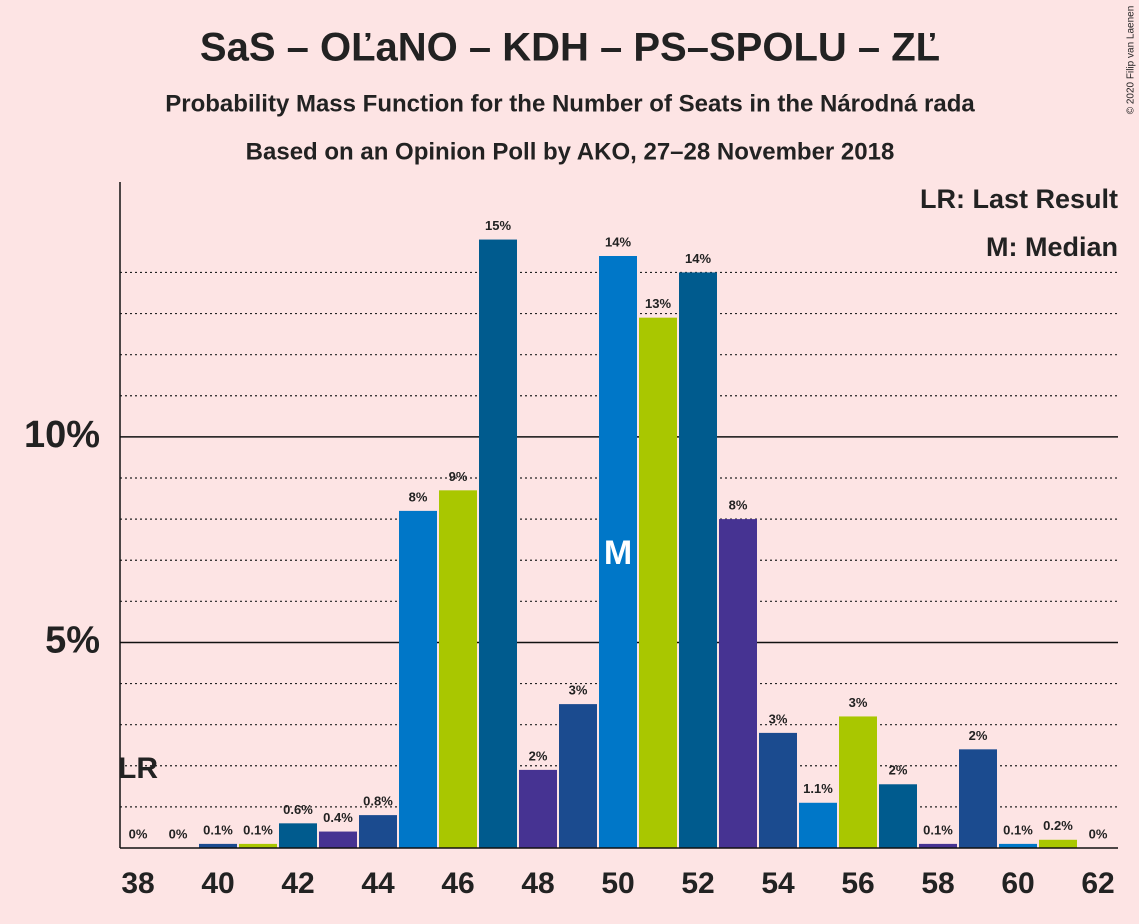  What do you see at coordinates (1131, 60) in the screenshot?
I see `copyright: © 2020 Filip van Laenen` at bounding box center [1131, 60].